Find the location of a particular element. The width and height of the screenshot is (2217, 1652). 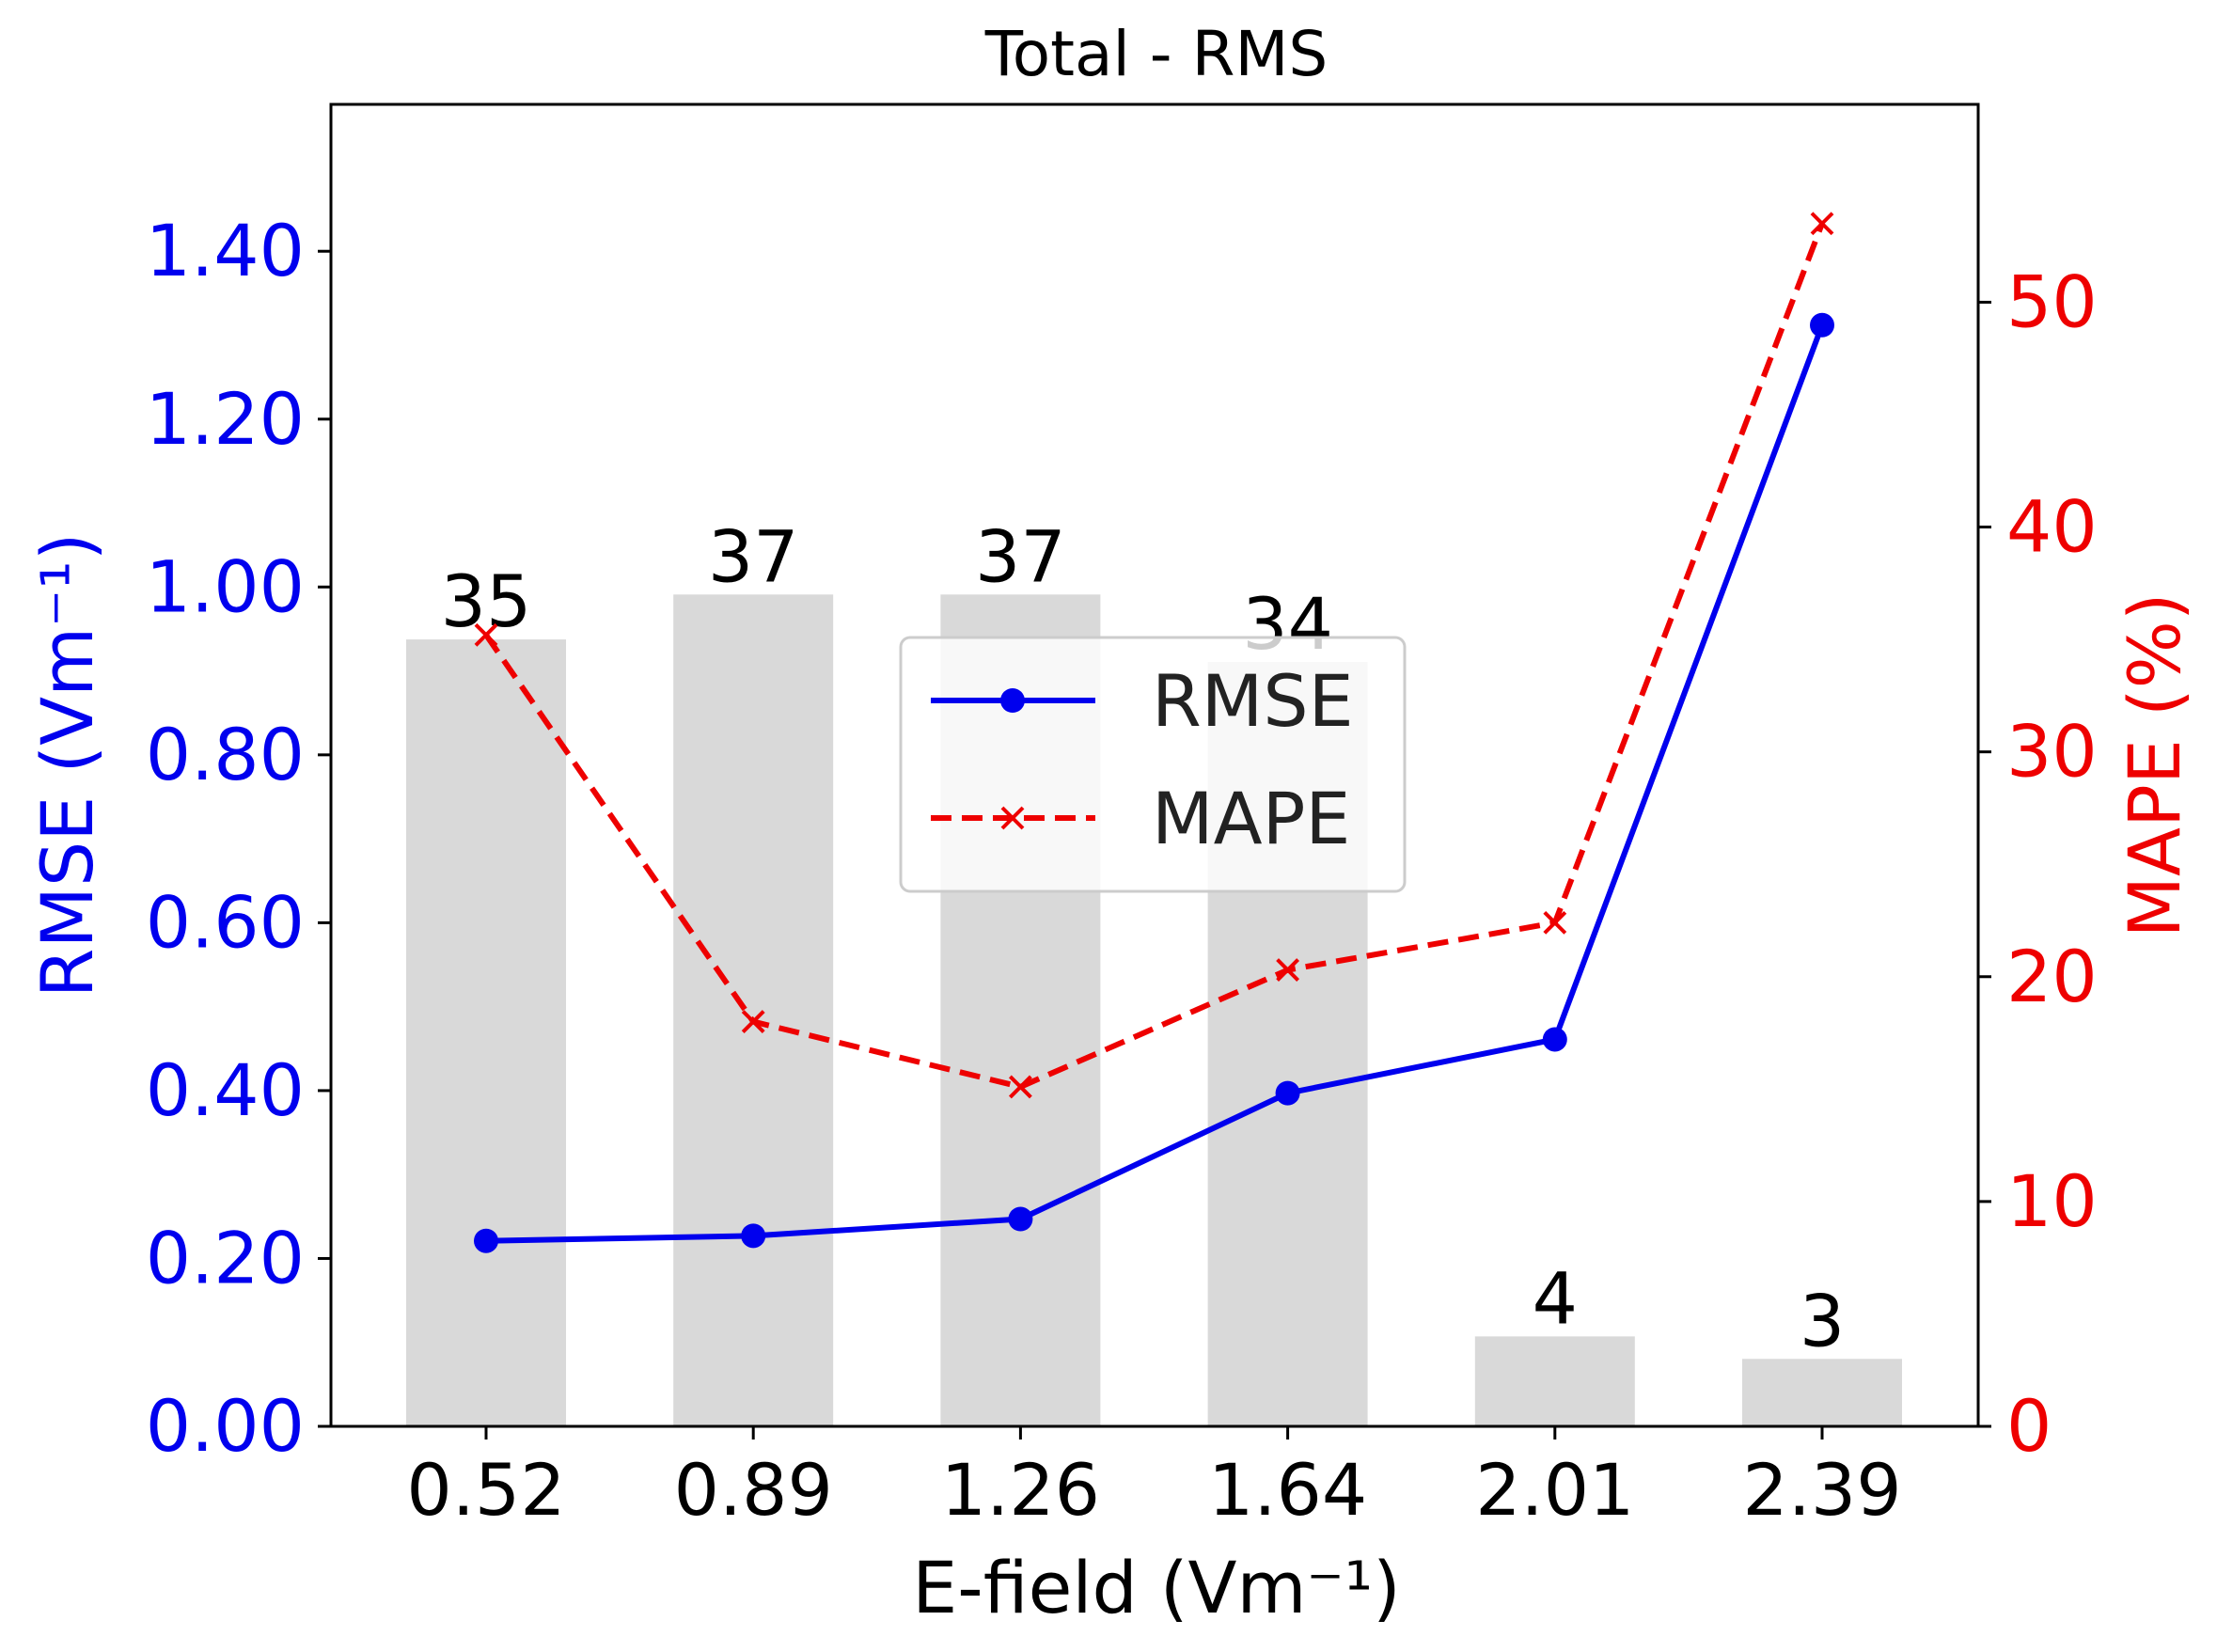

legend-label: MAPE is located at coordinates (1251, 819).